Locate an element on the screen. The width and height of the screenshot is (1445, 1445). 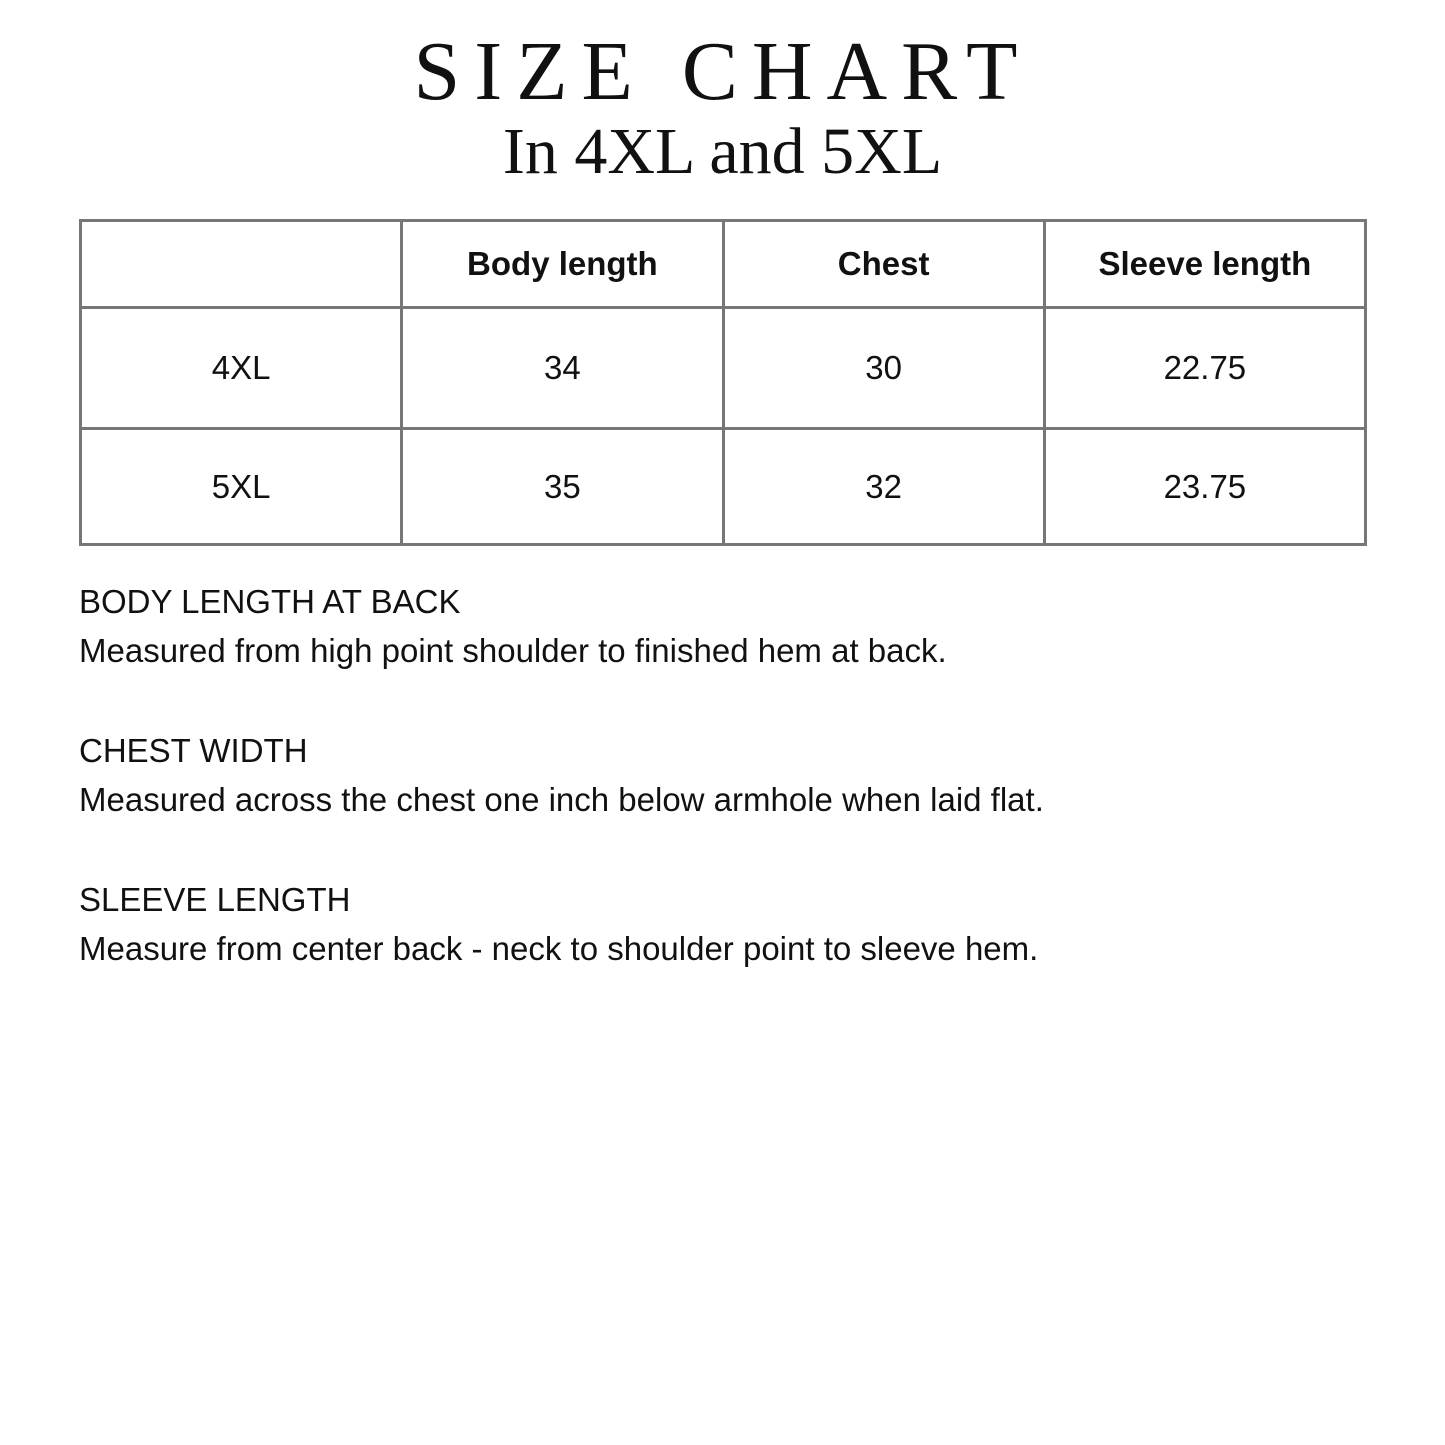
table-cell: 4XL is located at coordinates (241, 368).